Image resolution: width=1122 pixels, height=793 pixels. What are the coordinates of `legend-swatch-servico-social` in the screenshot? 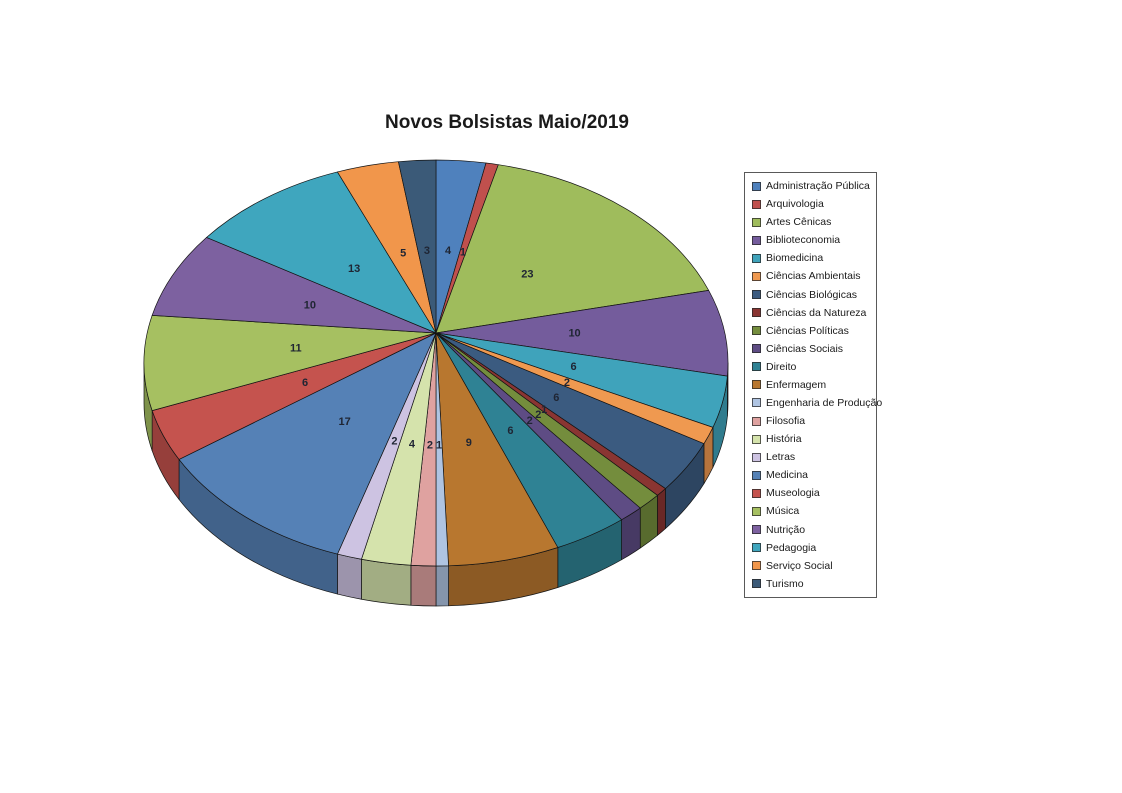 It's located at (756, 566).